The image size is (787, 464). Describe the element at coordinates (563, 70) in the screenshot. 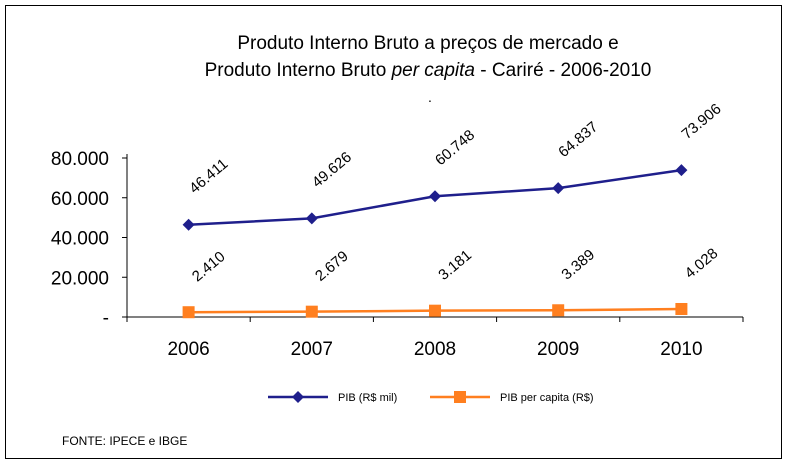

I see `title-part: - Cariré - 2006-2010` at that location.